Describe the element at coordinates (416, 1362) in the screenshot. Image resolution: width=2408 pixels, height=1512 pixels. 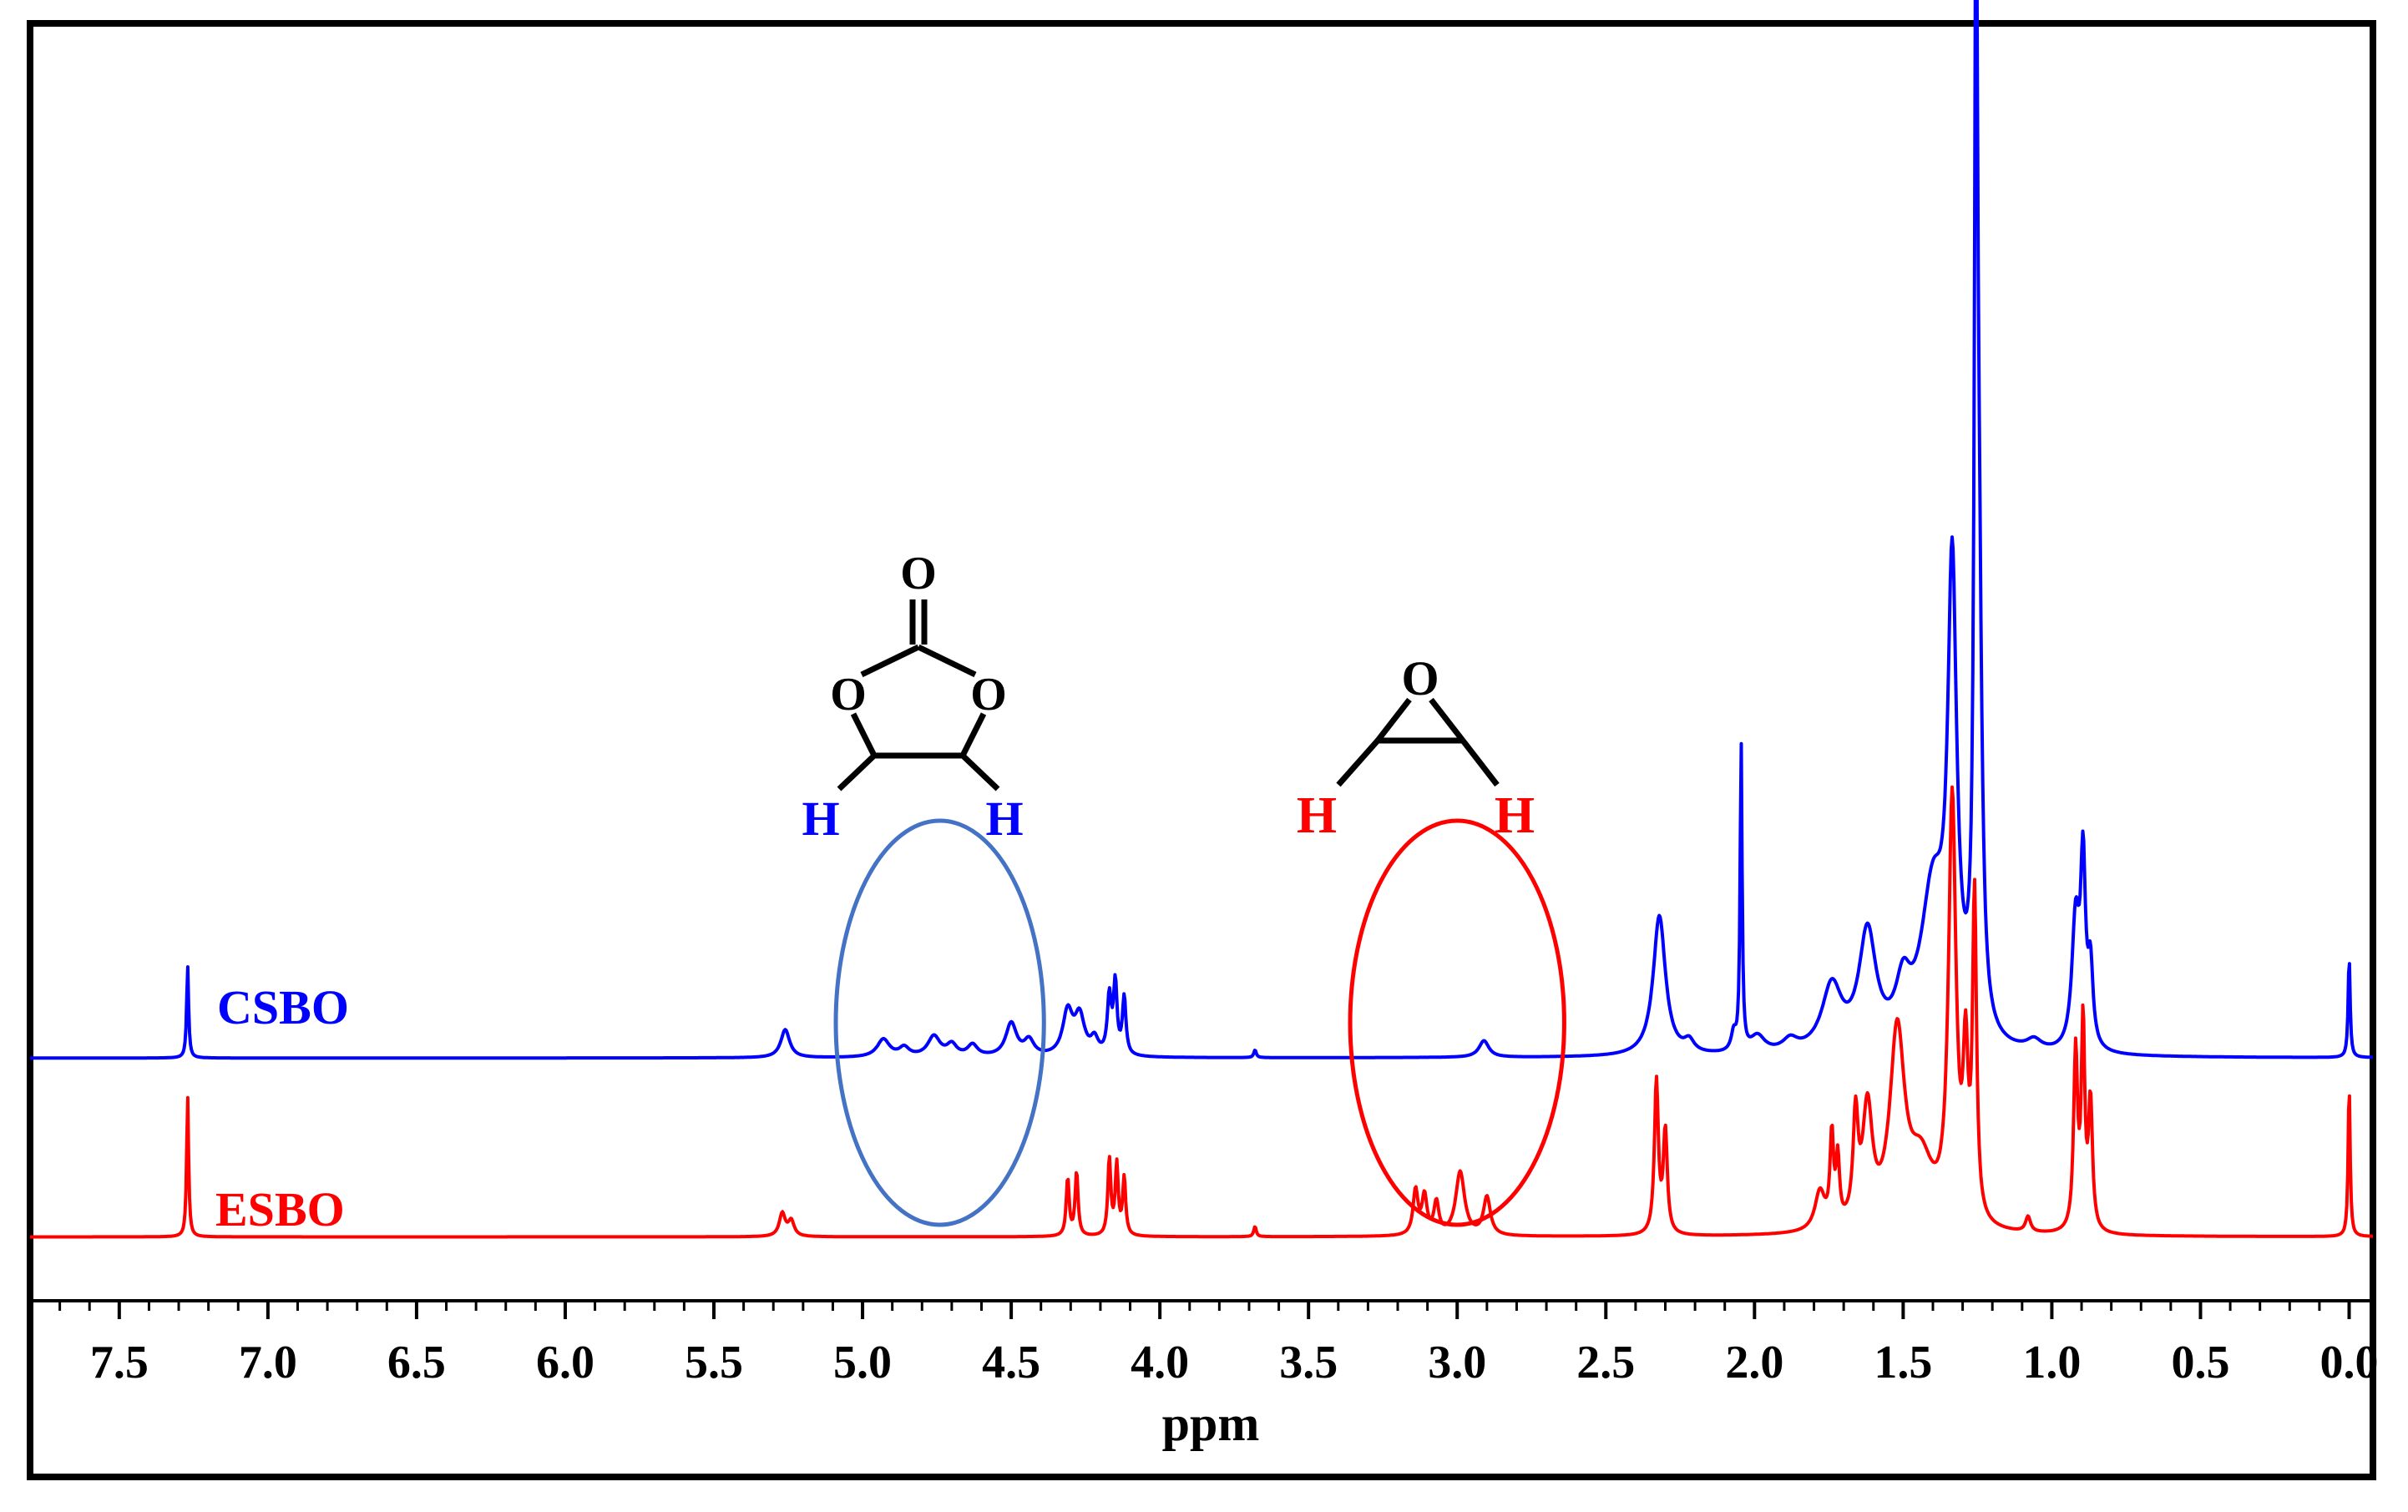
I see `x-tick-label: 6.5` at that location.